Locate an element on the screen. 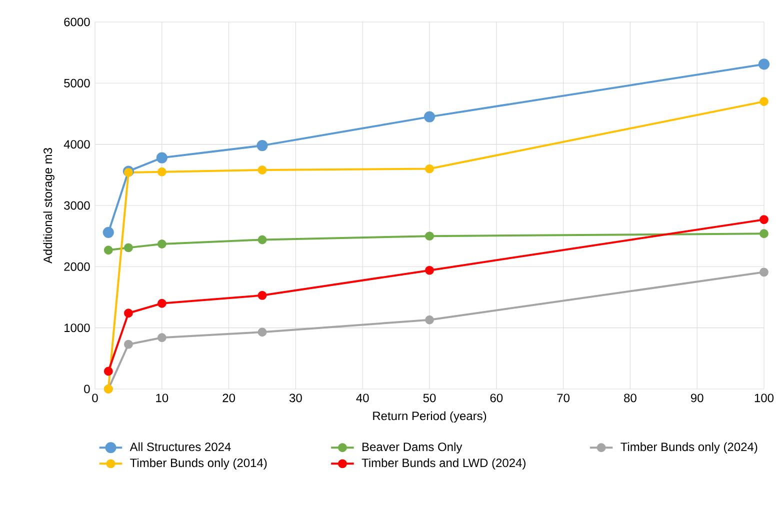  y-tick-label: 0 is located at coordinates (87, 389).